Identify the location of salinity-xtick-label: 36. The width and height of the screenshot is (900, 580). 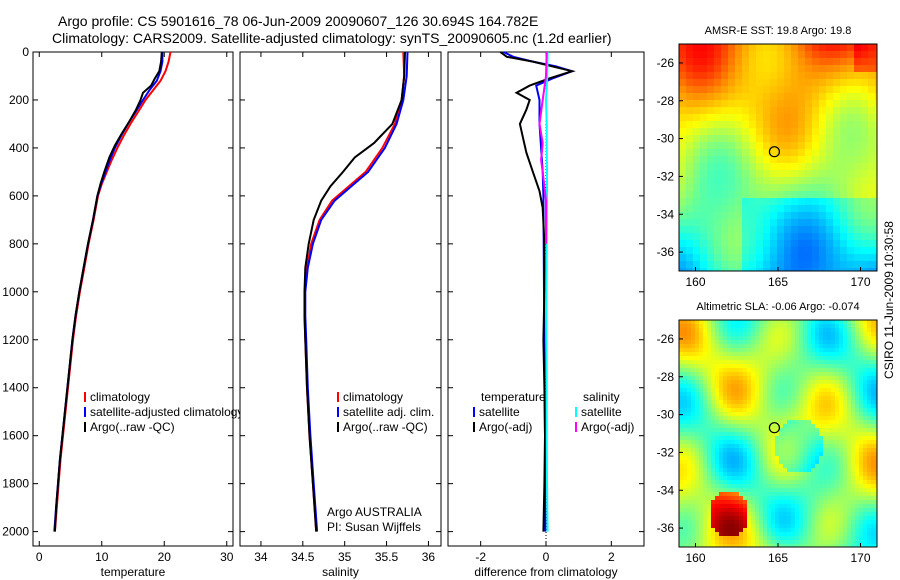
(429, 557).